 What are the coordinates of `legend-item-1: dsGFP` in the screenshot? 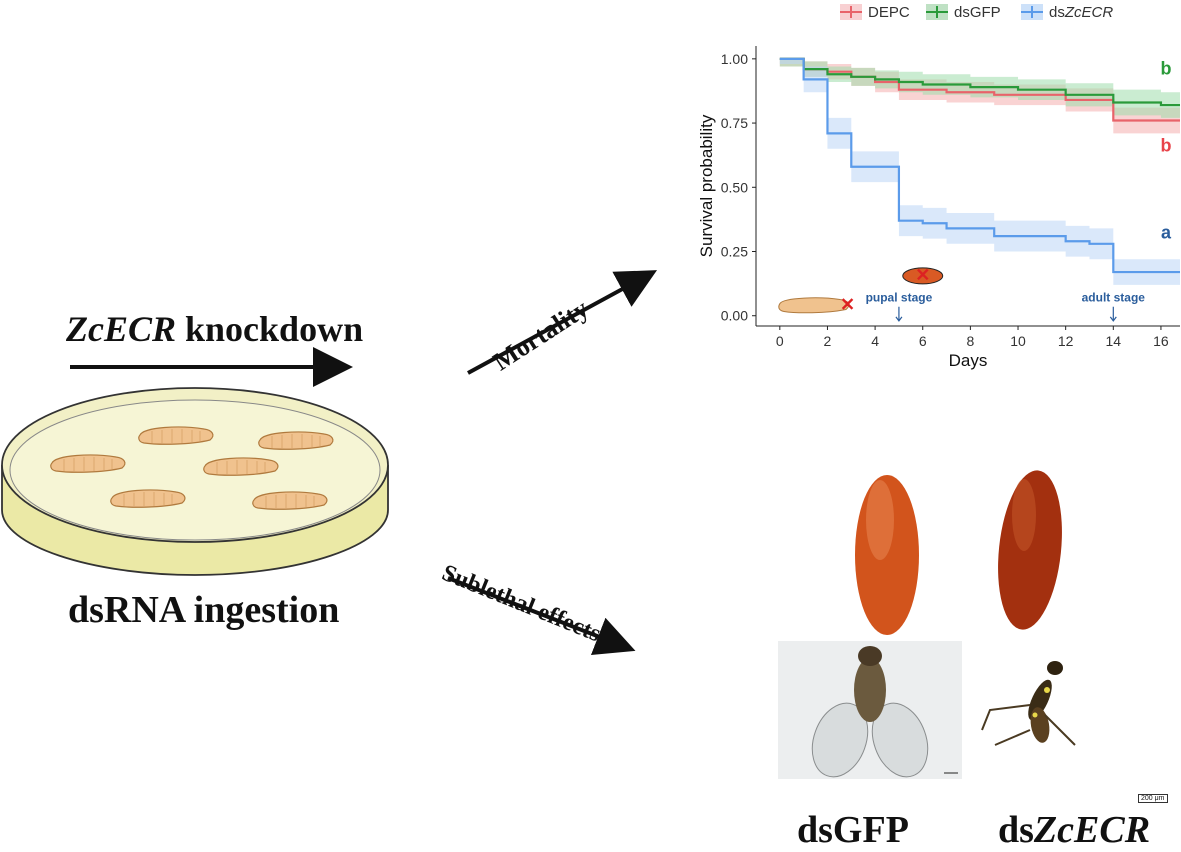 It's located at (963, 12).